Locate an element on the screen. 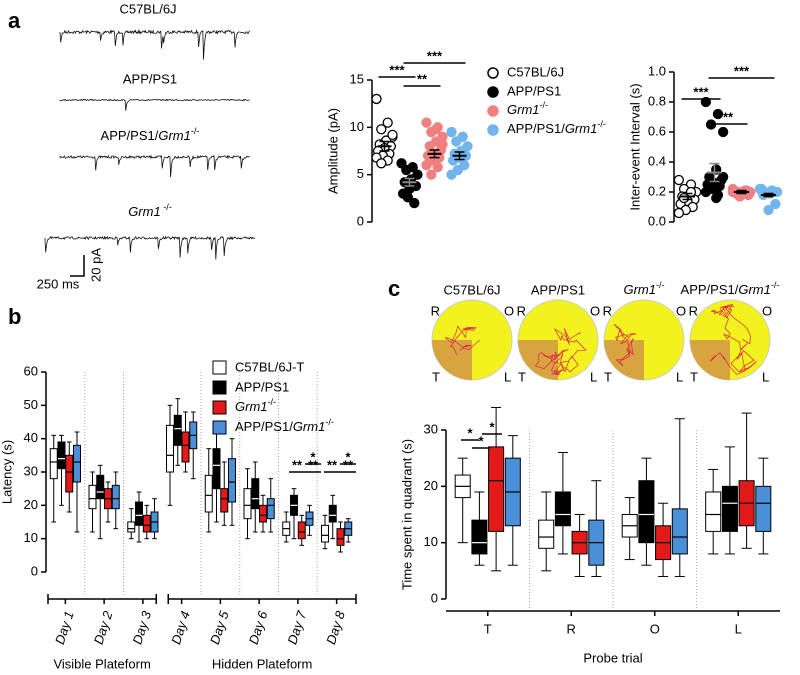 The width and height of the screenshot is (800, 675). y-tick-label: 40 is located at coordinates (31, 437).